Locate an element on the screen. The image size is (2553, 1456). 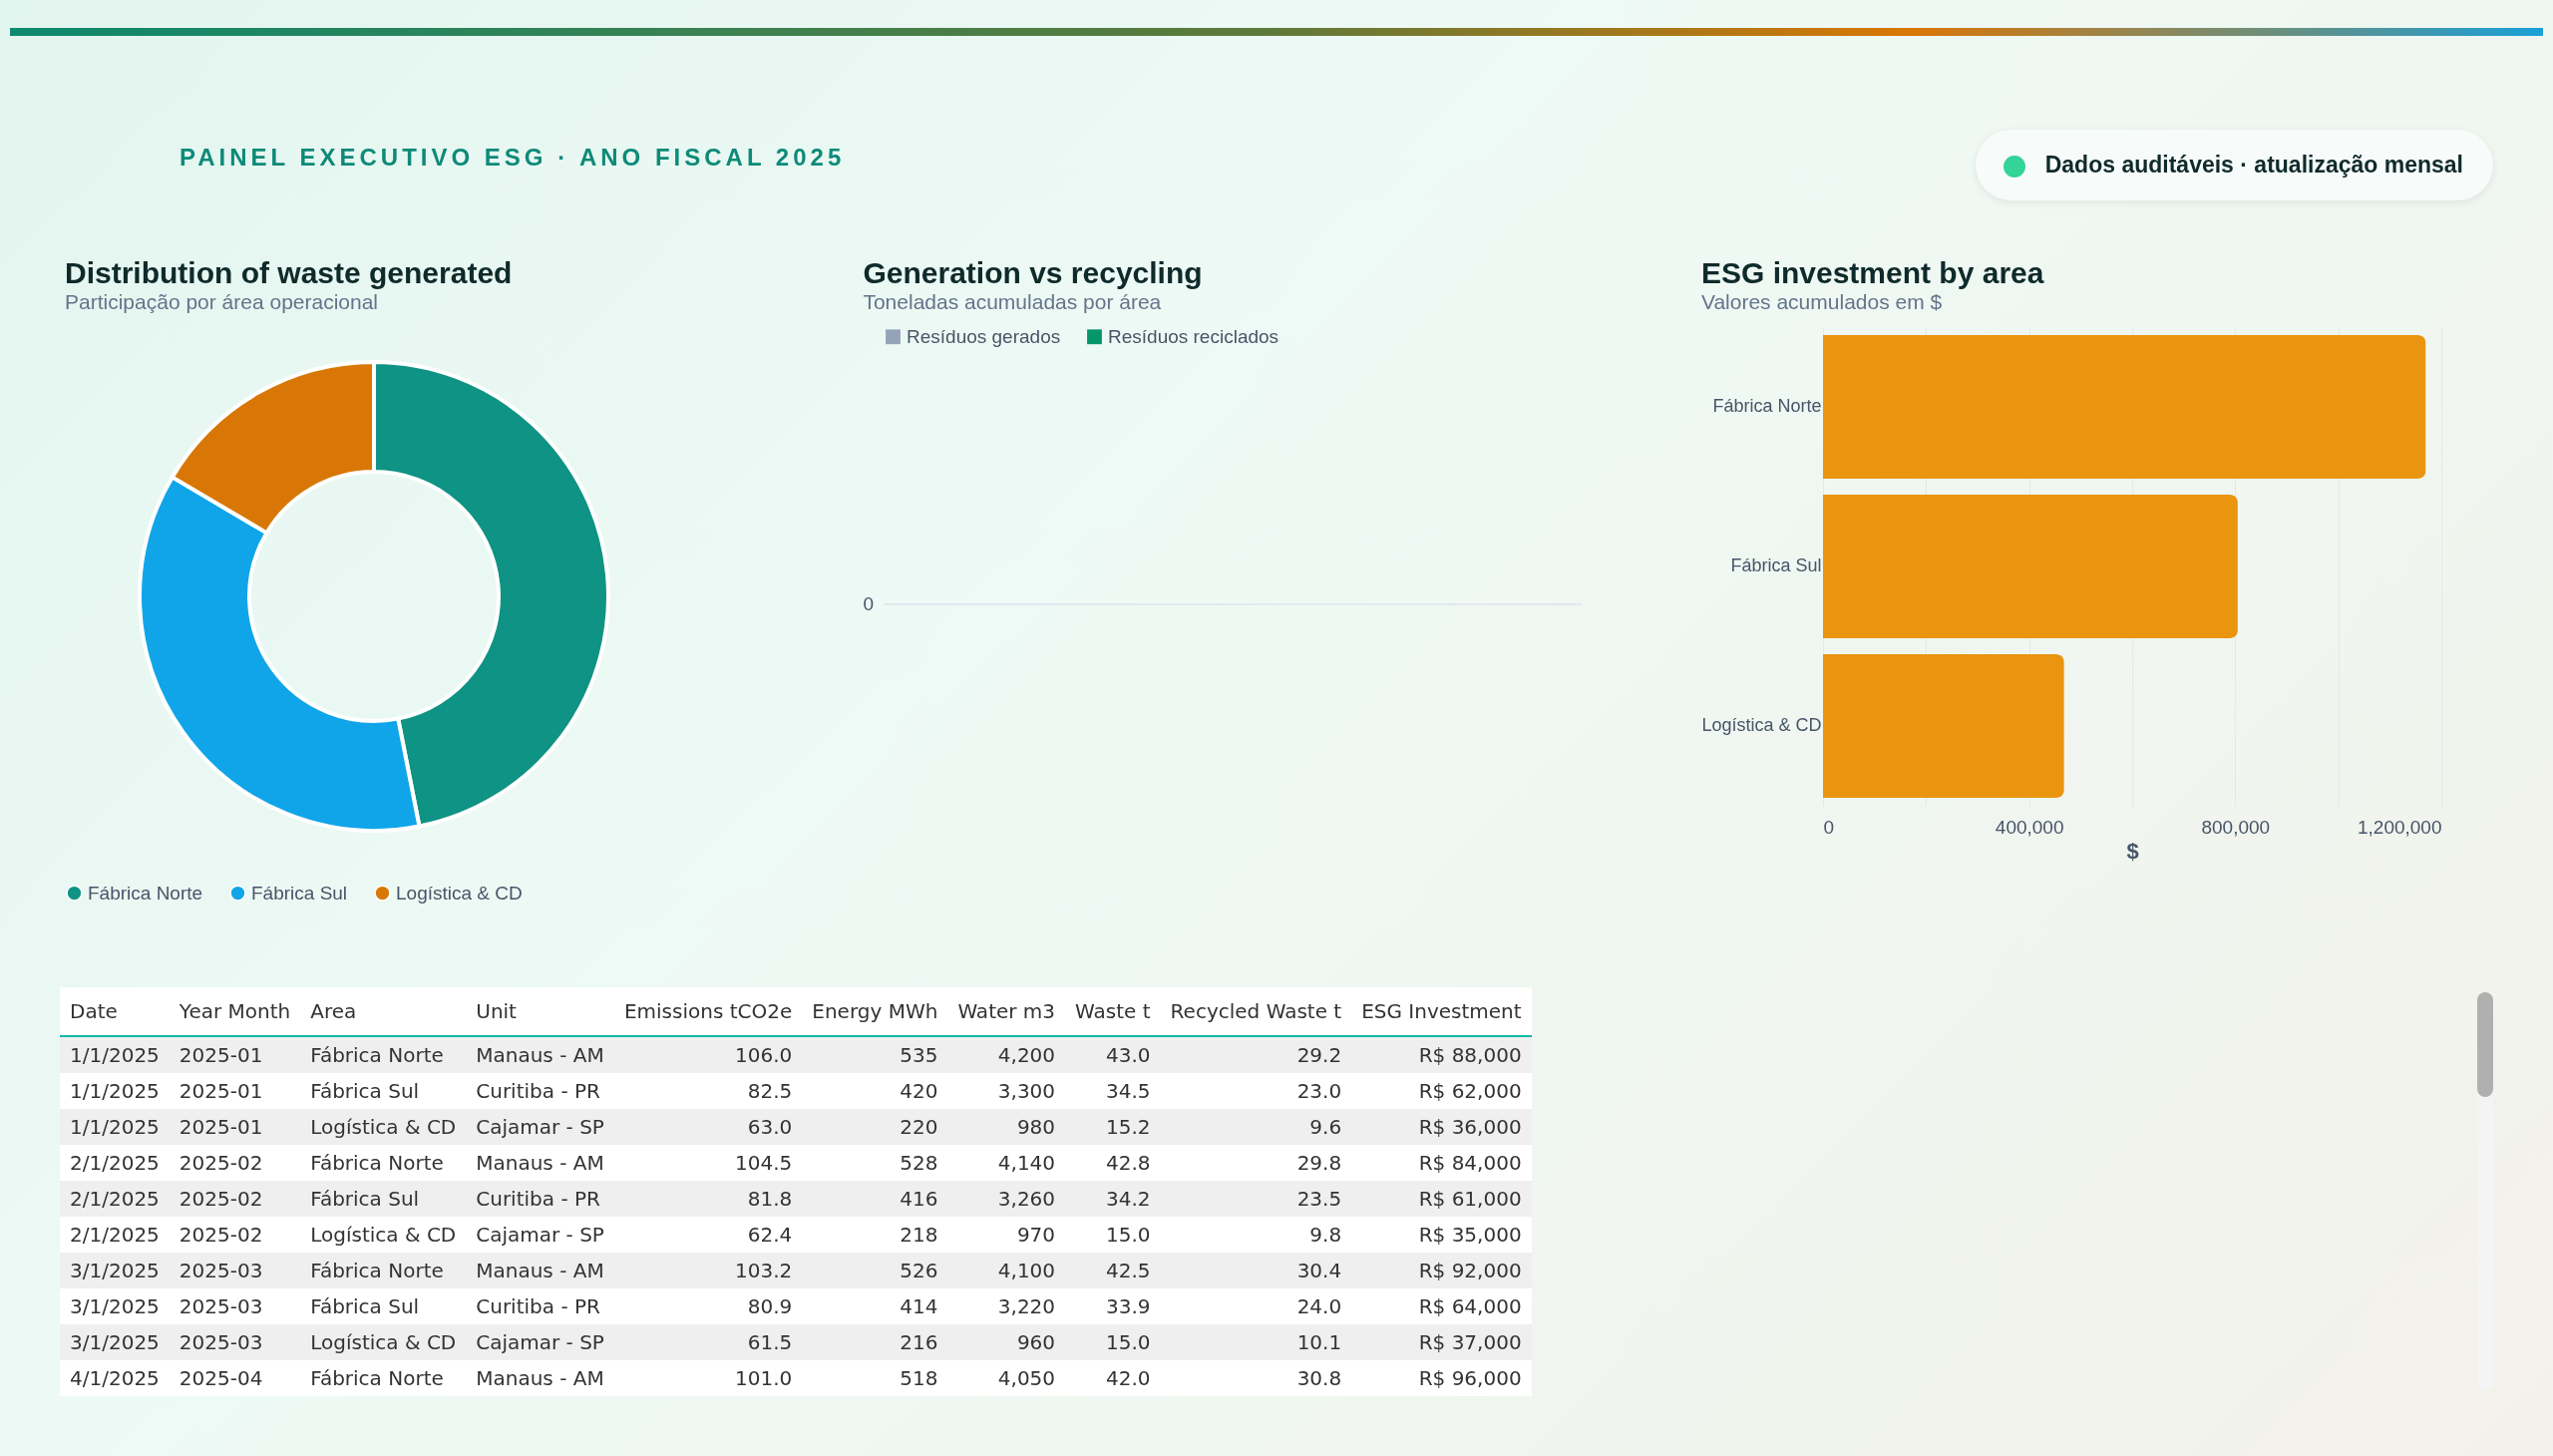
text: 970 is located at coordinates (1036, 1235).